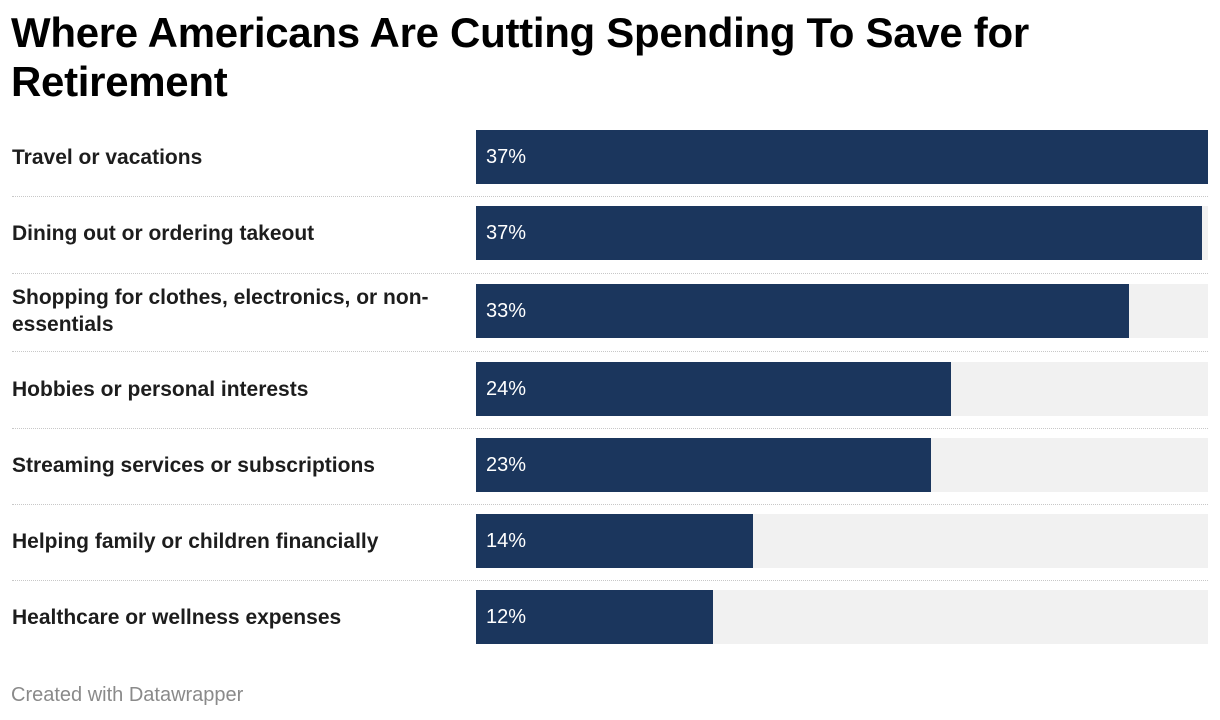 This screenshot has width=1220, height=720. I want to click on category-label: Helping family or children financially, so click(195, 541).